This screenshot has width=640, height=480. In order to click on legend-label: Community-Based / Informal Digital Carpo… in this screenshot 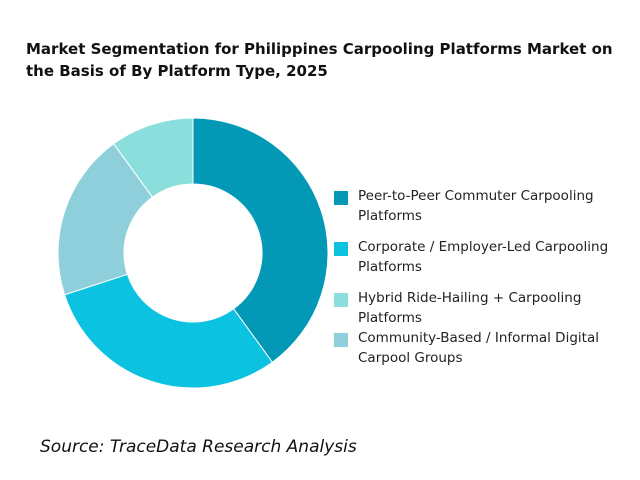, I will do `click(478, 348)`.